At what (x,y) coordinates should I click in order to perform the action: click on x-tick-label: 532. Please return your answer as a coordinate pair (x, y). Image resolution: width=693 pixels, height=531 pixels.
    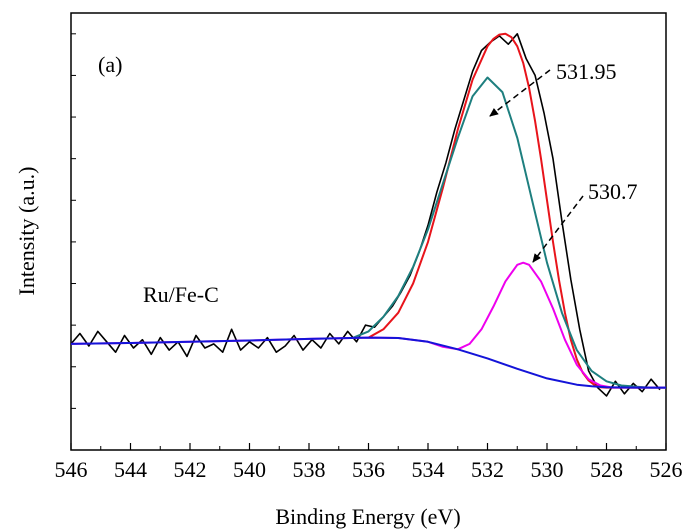
    Looking at the image, I should click on (487, 469).